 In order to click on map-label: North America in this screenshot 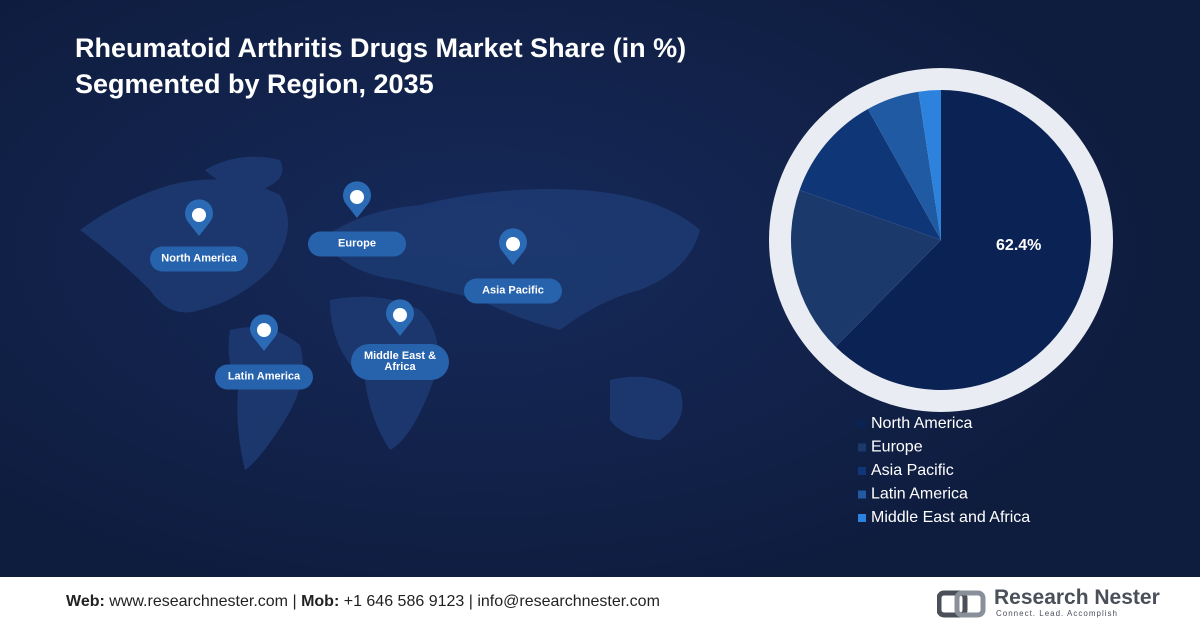, I will do `click(199, 259)`.